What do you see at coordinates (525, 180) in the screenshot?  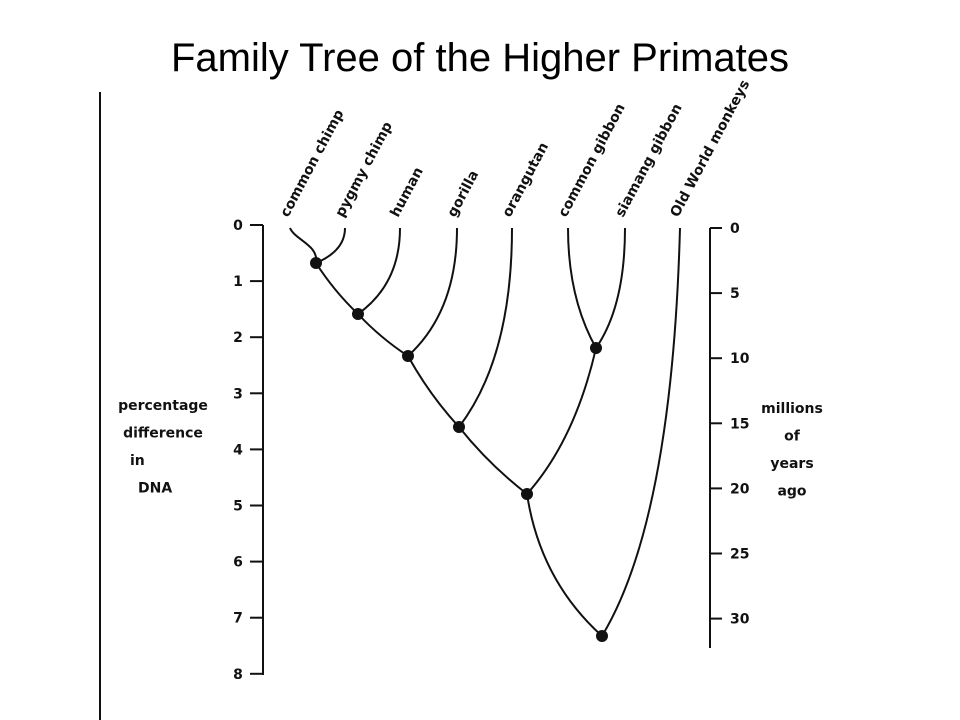 I see `species-label: orangutan` at bounding box center [525, 180].